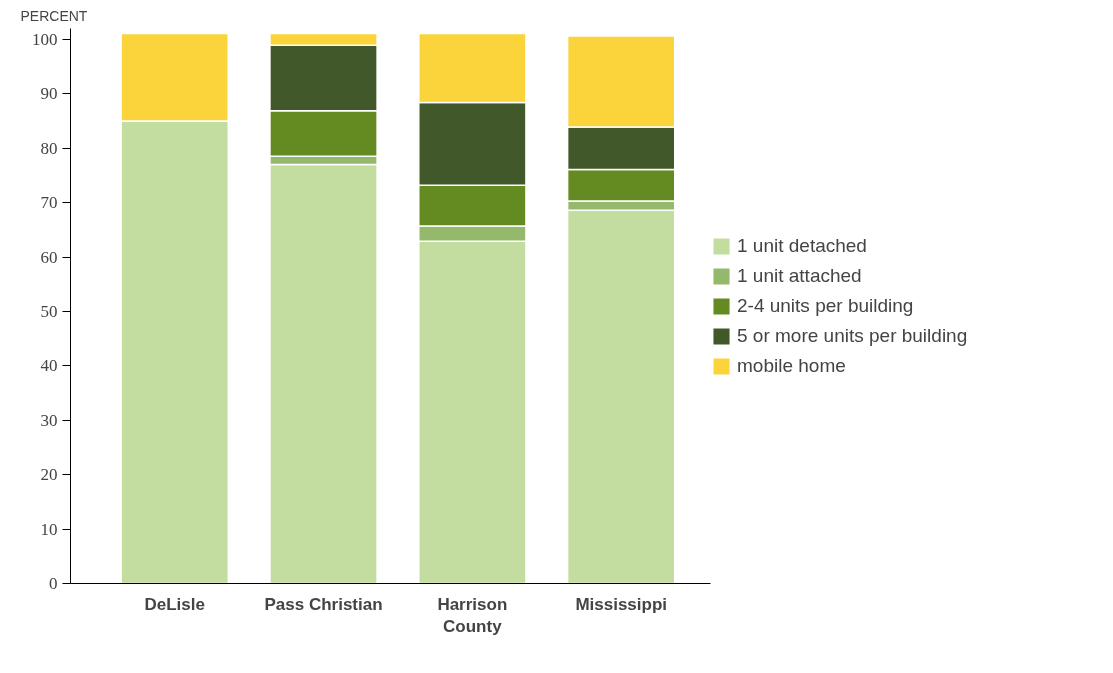  I want to click on y-tick-label: 80, so click(49, 148).